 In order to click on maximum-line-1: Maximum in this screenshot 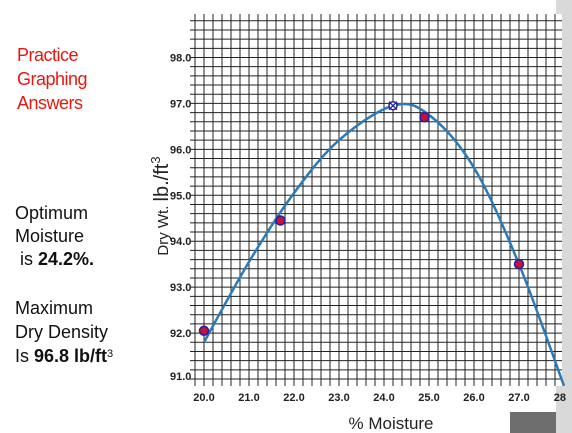, I will do `click(54, 308)`.